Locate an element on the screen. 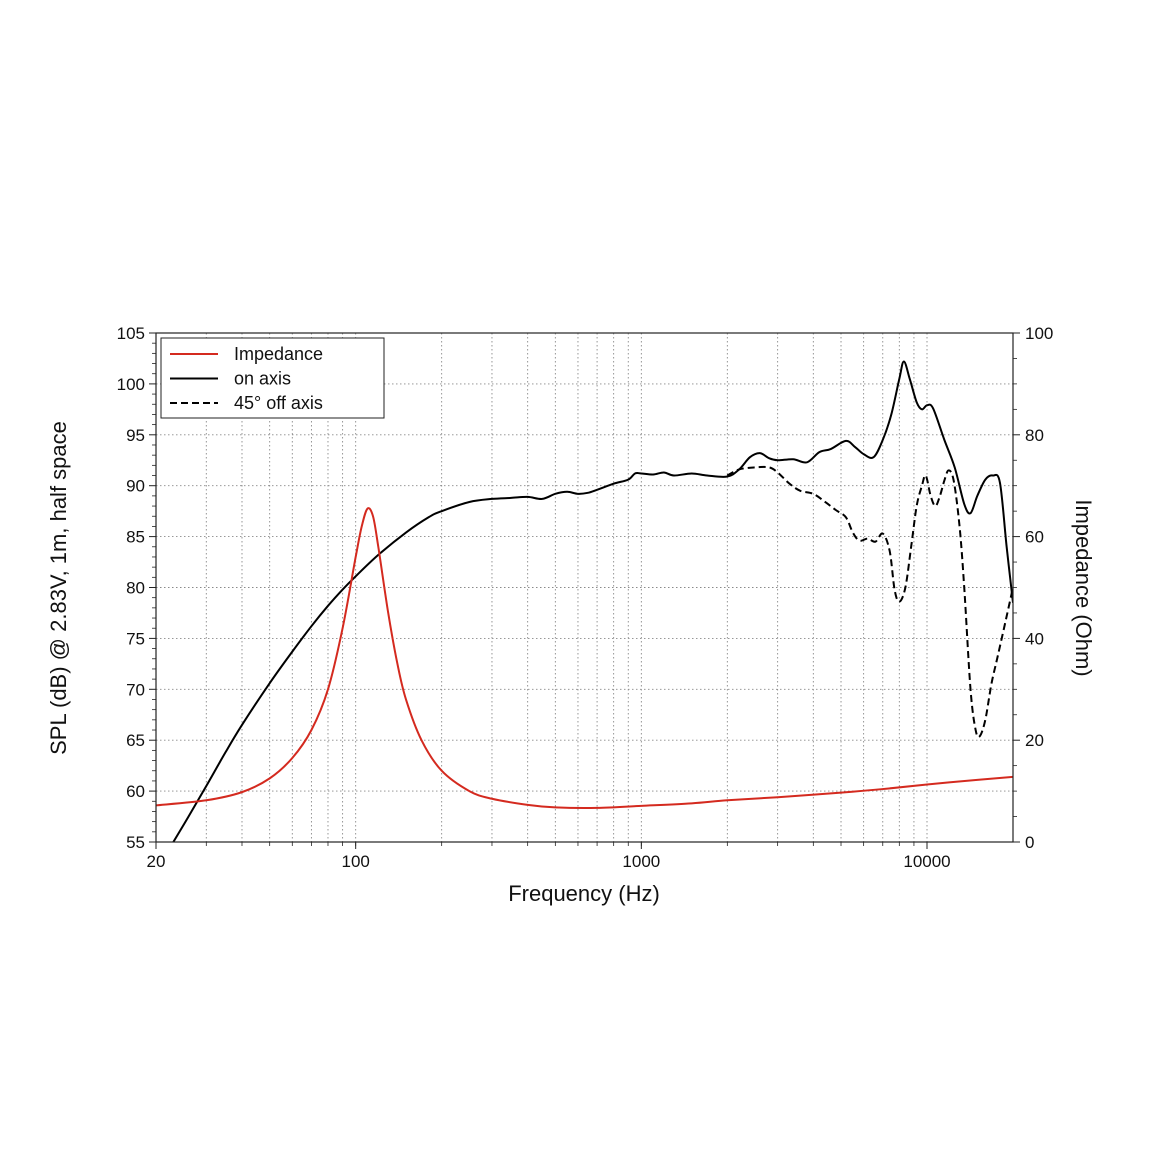 Image resolution: width=1161 pixels, height=1161 pixels. y-right-tick-label: 80 is located at coordinates (1034, 435).